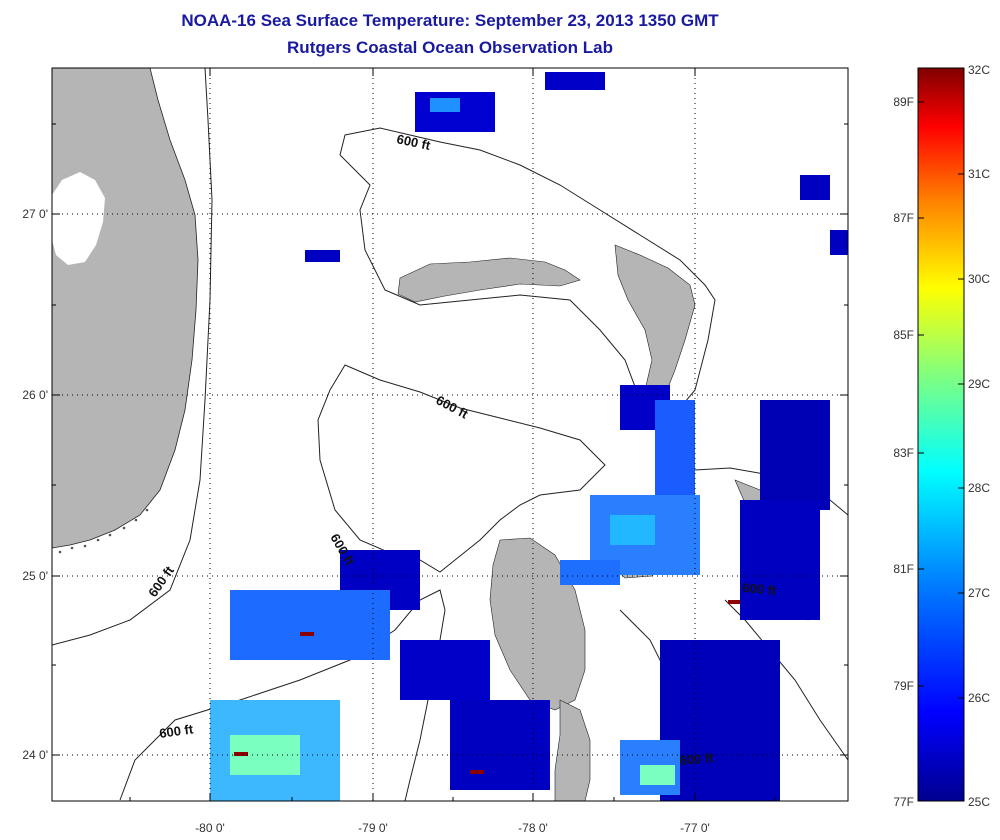 The width and height of the screenshot is (1000, 840). I want to click on sst-patch-center2, so click(590, 572).